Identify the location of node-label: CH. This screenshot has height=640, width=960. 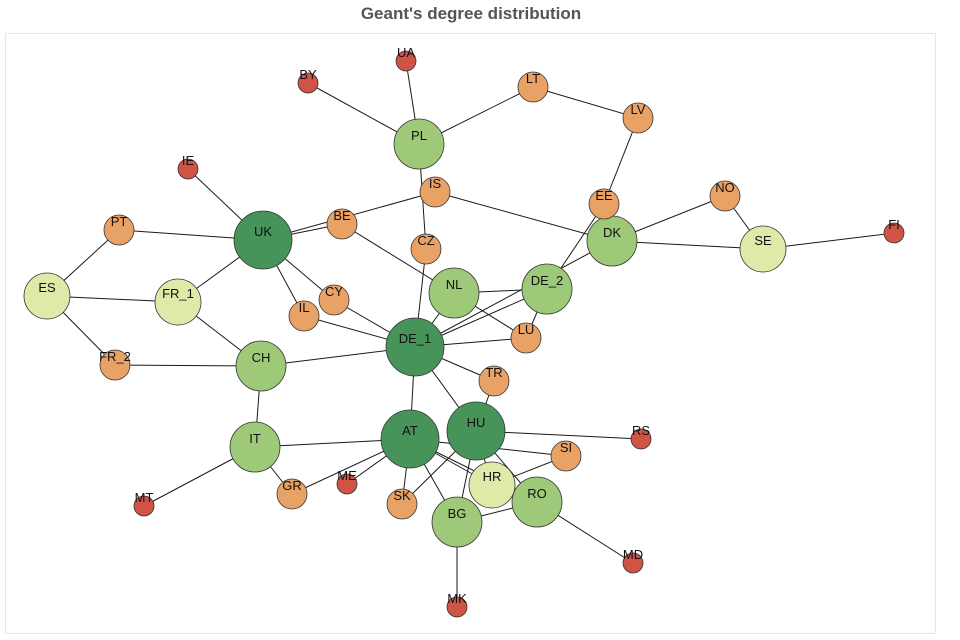
(261, 357).